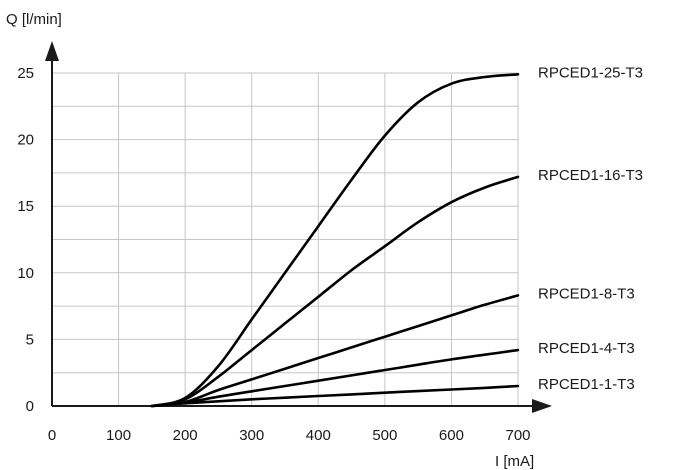  Describe the element at coordinates (34, 19) in the screenshot. I see `y-axis-title: Q [l/min]` at that location.